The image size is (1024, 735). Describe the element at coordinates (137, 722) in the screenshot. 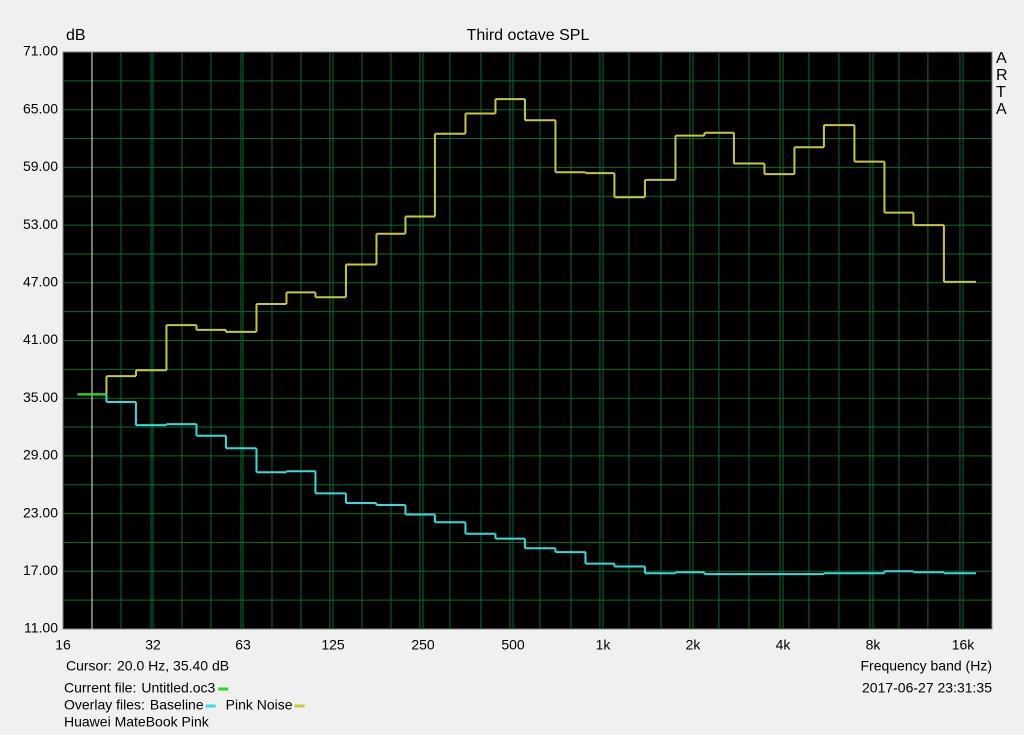

I see `note: Huawei MateBook Pink` at that location.